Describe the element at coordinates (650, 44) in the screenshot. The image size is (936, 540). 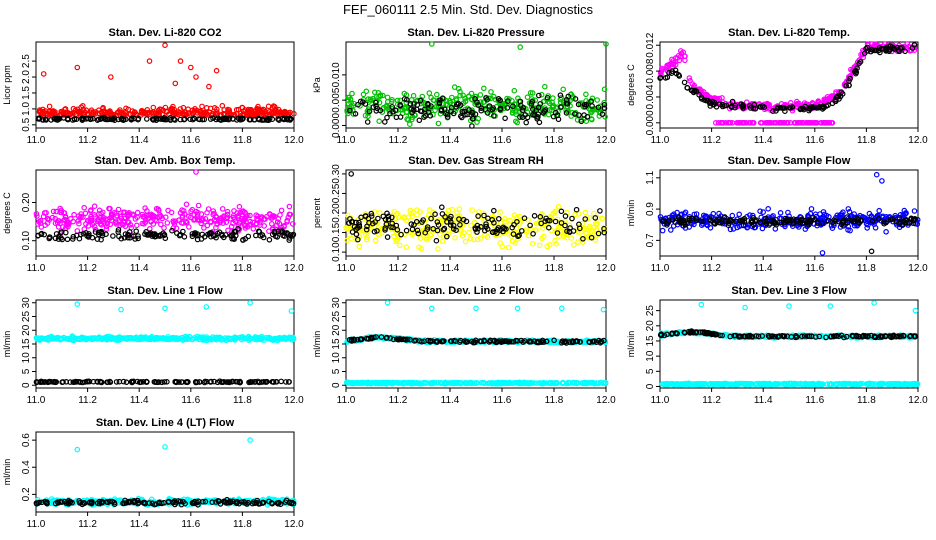
I see `y-tick-label: 0.012` at that location.